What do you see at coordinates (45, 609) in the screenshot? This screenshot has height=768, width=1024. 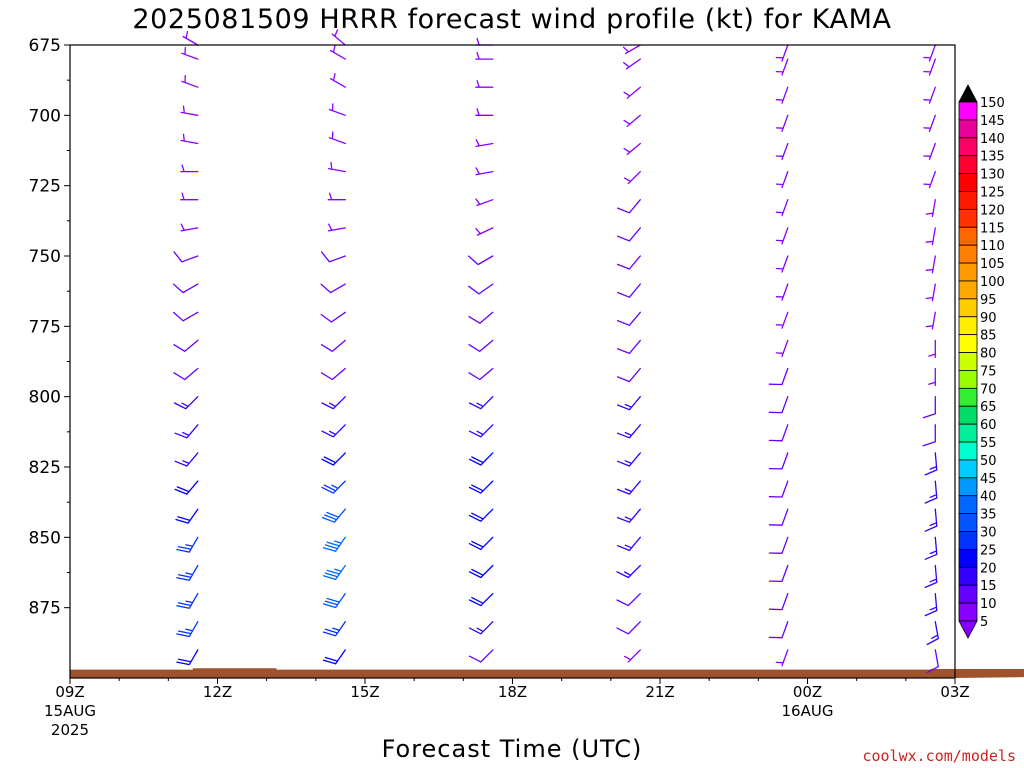 I see `y-tick-label: 875` at bounding box center [45, 609].